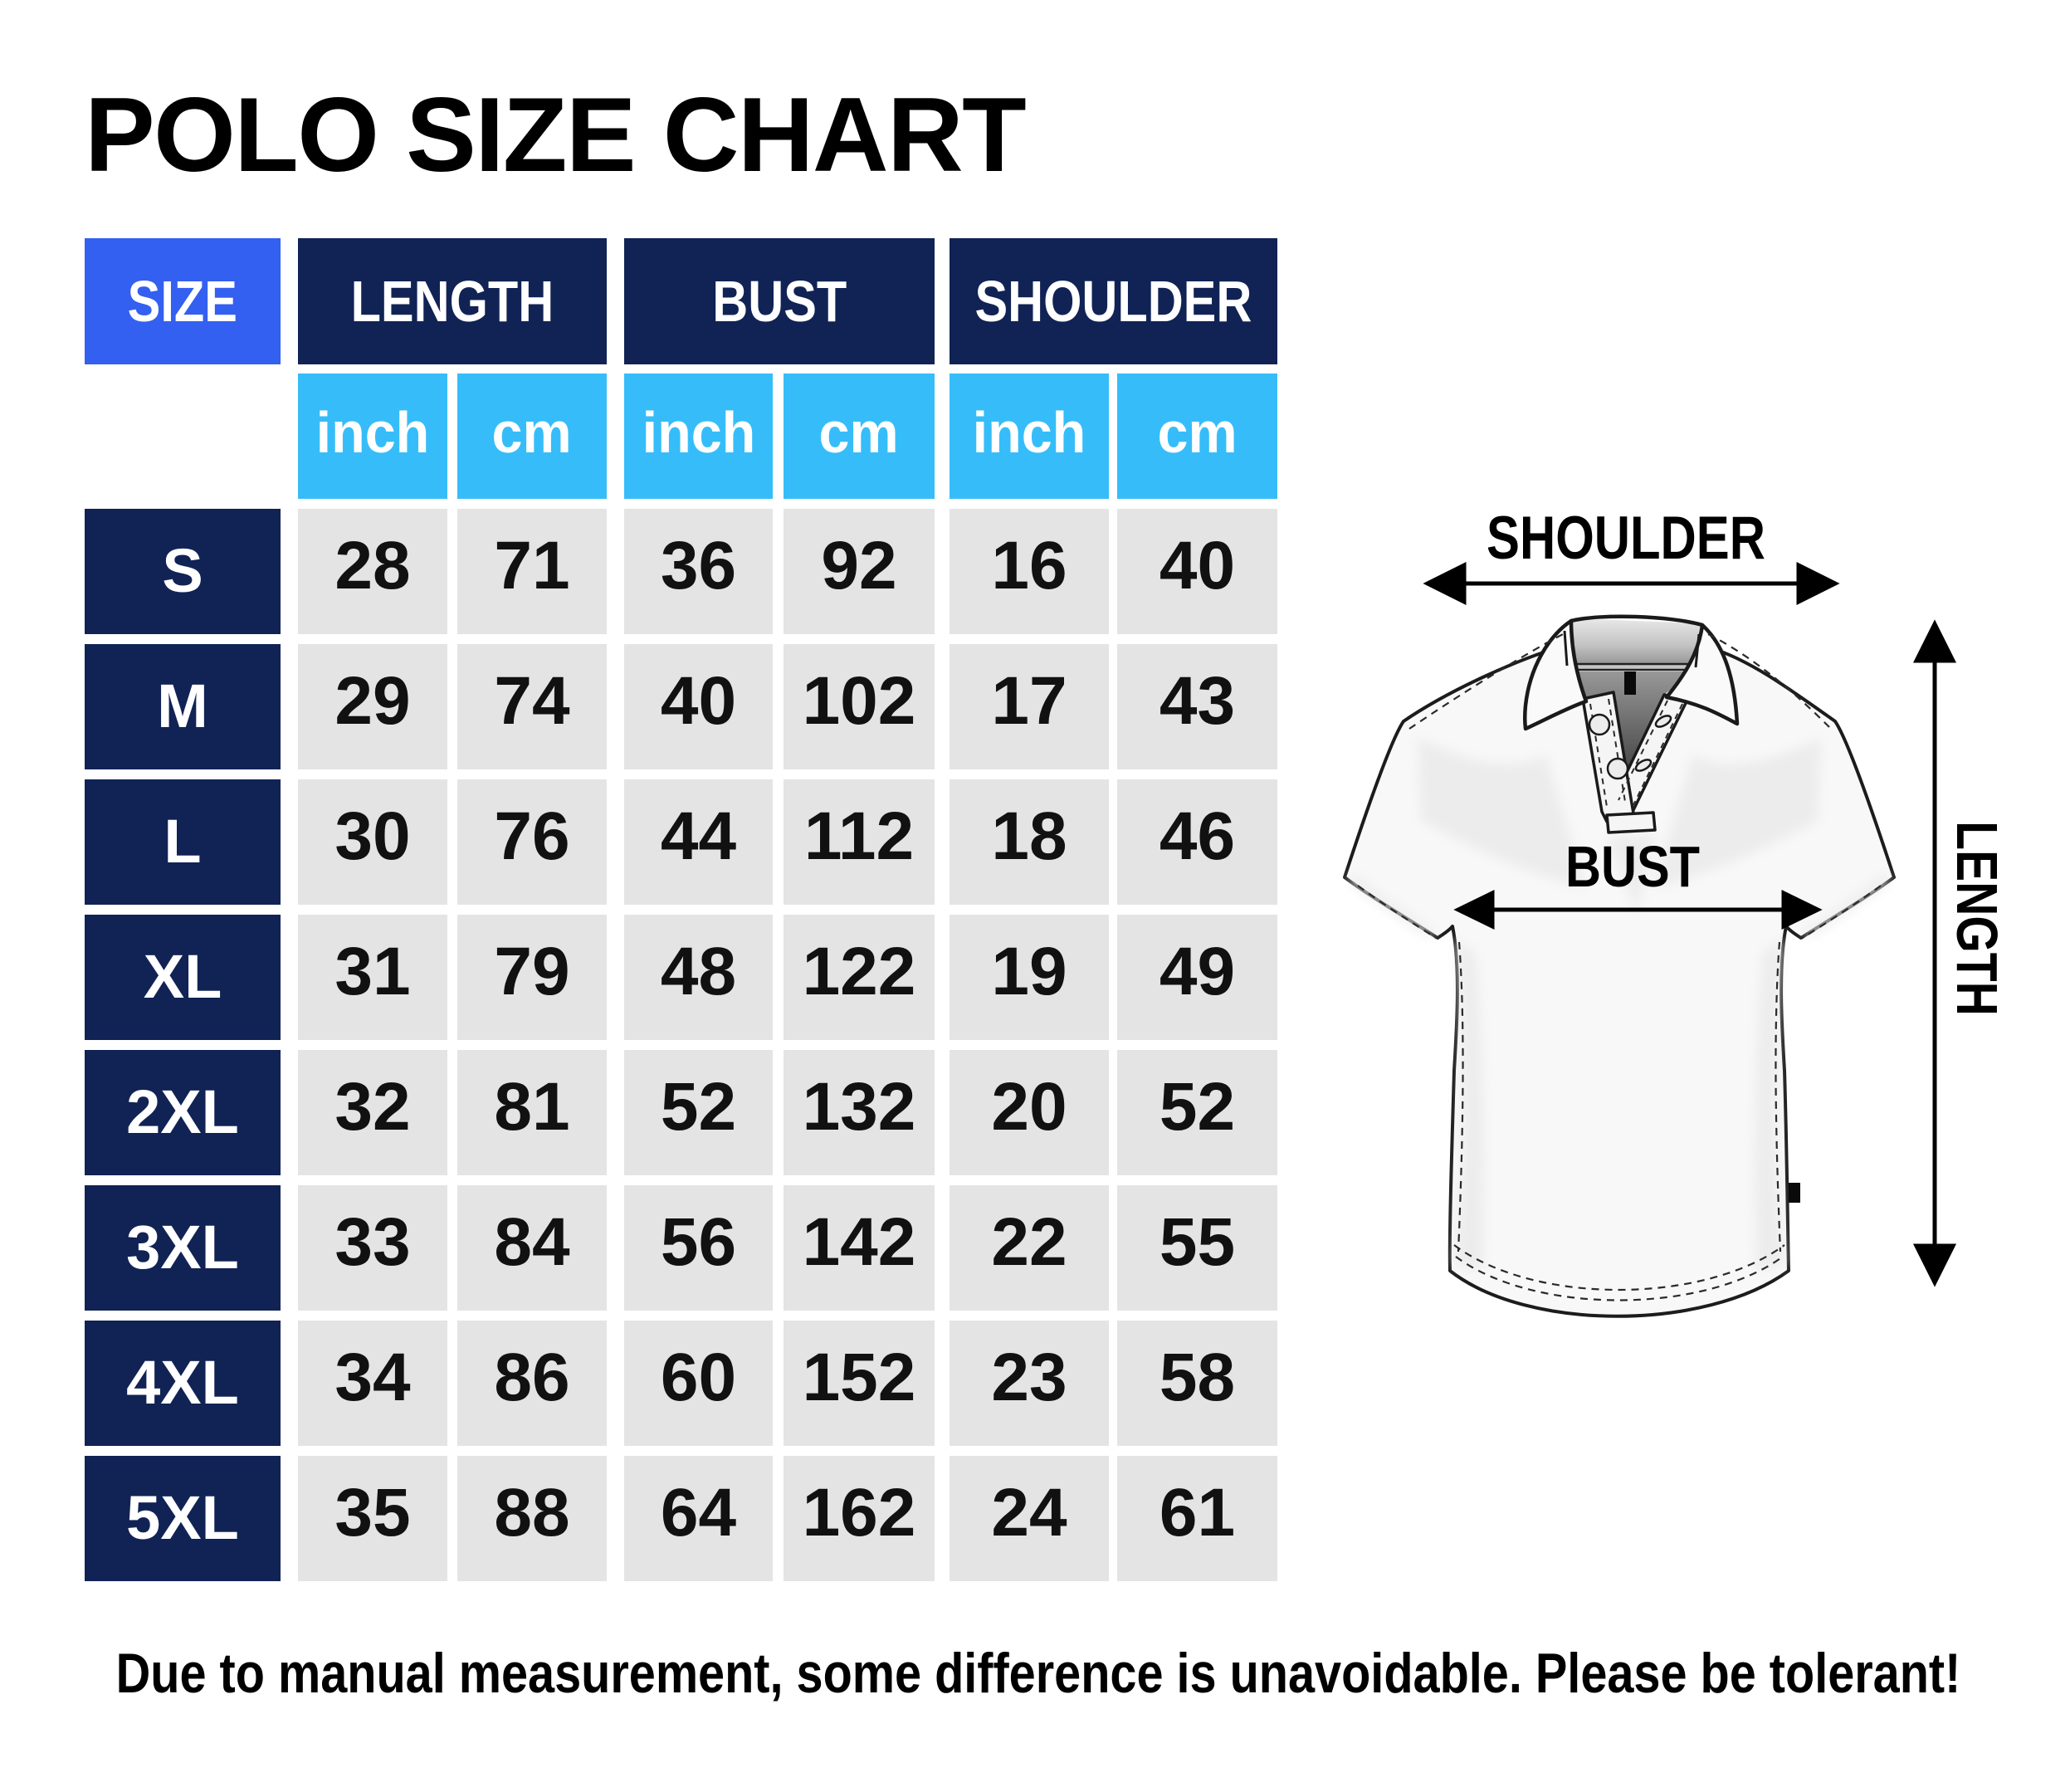  I want to click on svg-text: BUST, so click(1632, 866).